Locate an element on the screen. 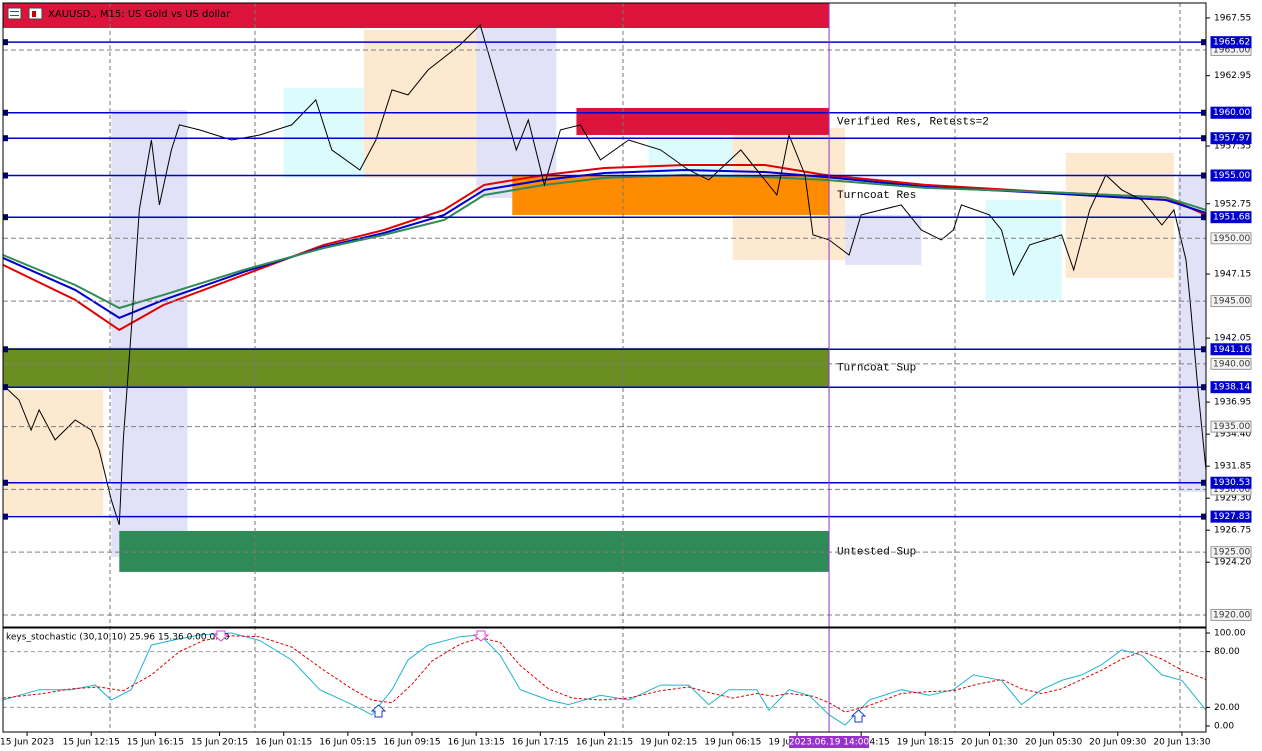 The image size is (1262, 751). y-tick-label: 1931.85 is located at coordinates (1232, 467).